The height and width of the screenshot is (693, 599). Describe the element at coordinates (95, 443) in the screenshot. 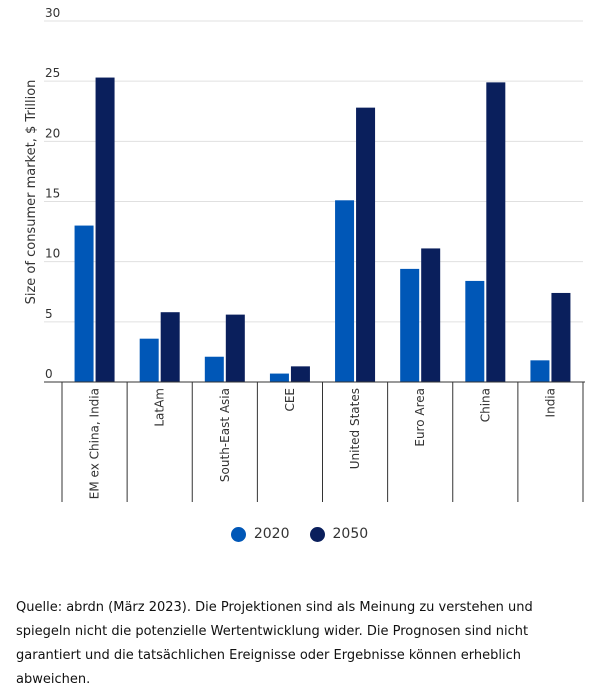

I see `x-tick-label: EM ex China, India` at that location.